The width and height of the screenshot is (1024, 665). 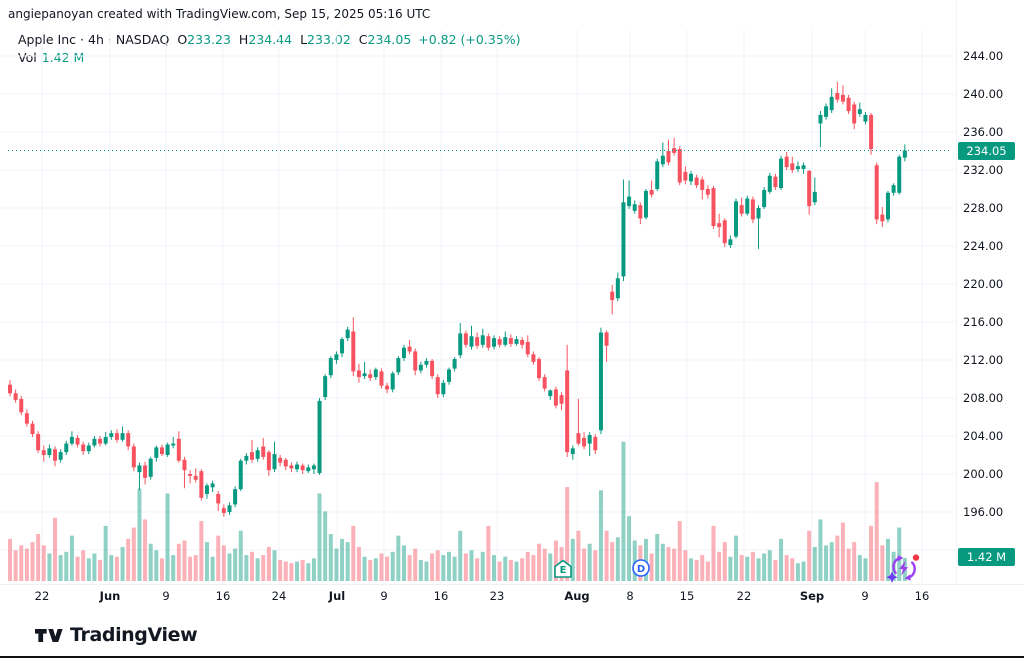 I want to click on time-axis-label: 15, so click(x=687, y=596).